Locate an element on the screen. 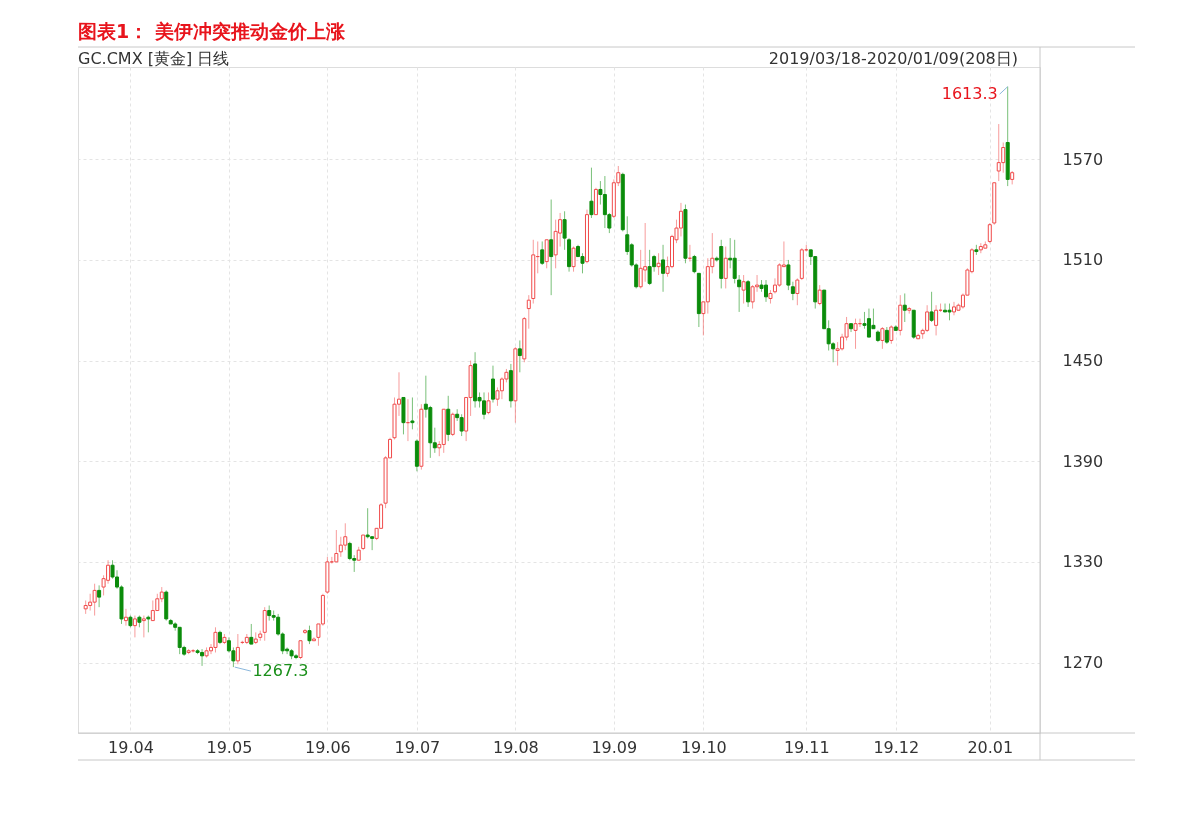  x-tick-label: 19.05 is located at coordinates (229, 747).